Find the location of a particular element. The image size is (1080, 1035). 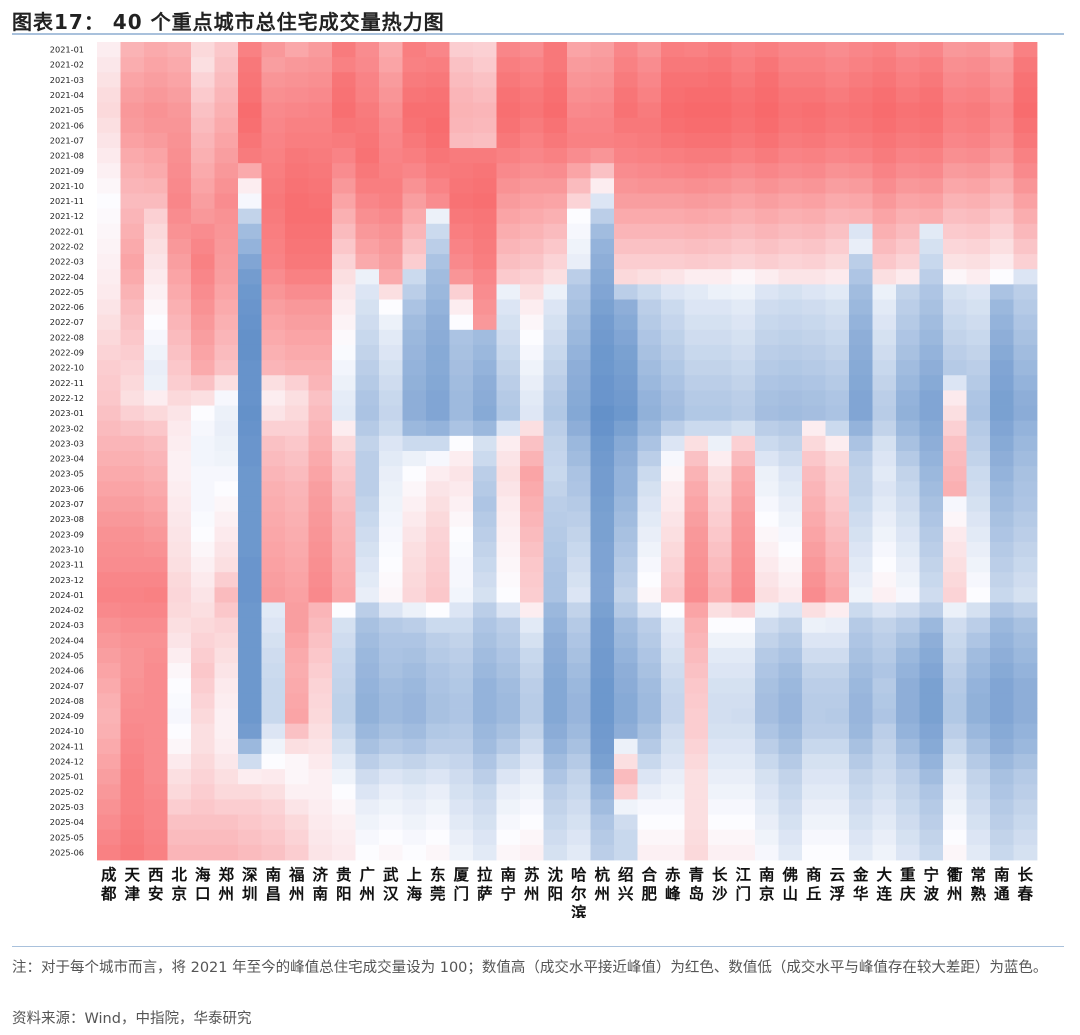

y-tick-label: 2022-01 is located at coordinates (67, 231).